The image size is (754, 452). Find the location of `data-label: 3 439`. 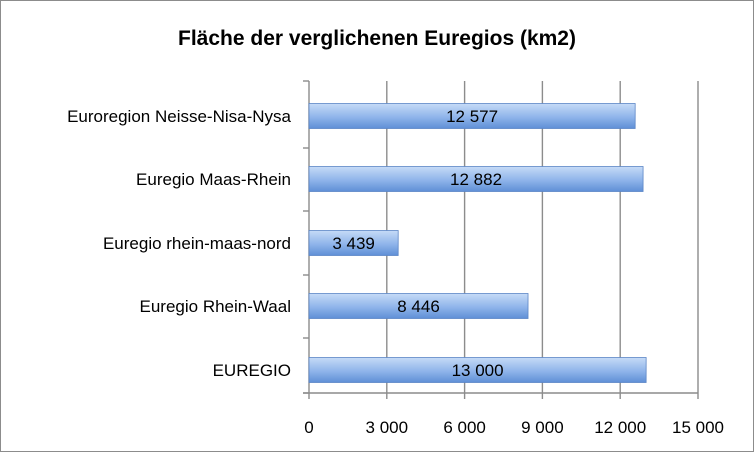

data-label: 3 439 is located at coordinates (353, 243).